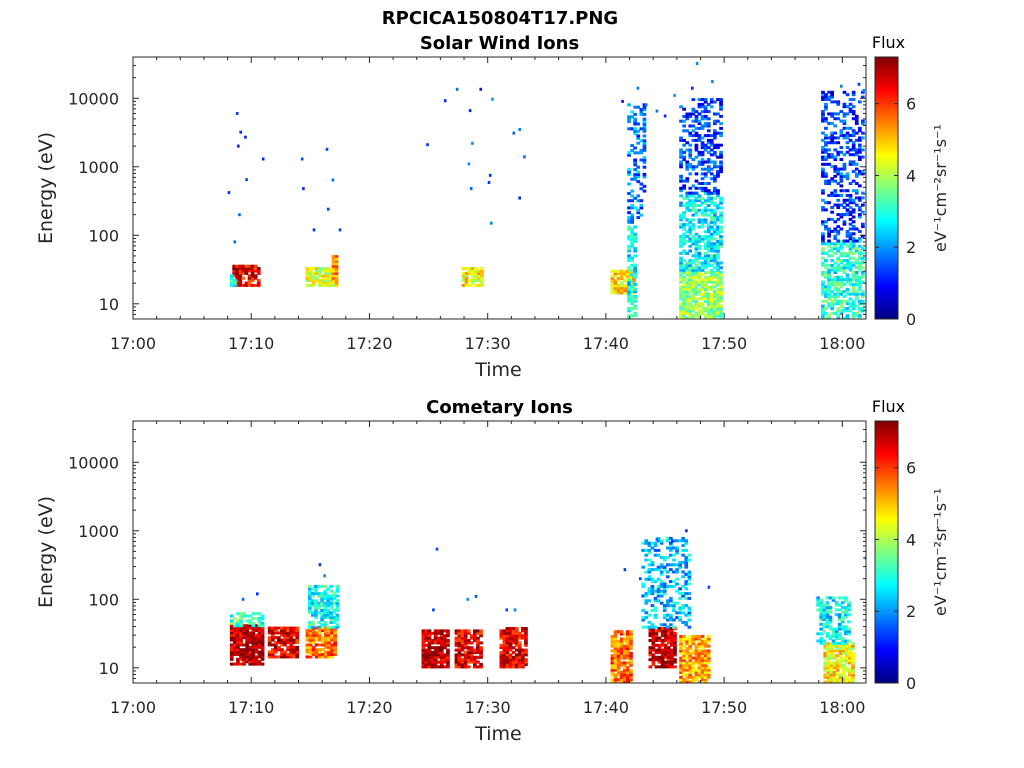 The width and height of the screenshot is (1024, 768). What do you see at coordinates (606, 707) in the screenshot?
I see `x-tick-label: 17:40` at bounding box center [606, 707].